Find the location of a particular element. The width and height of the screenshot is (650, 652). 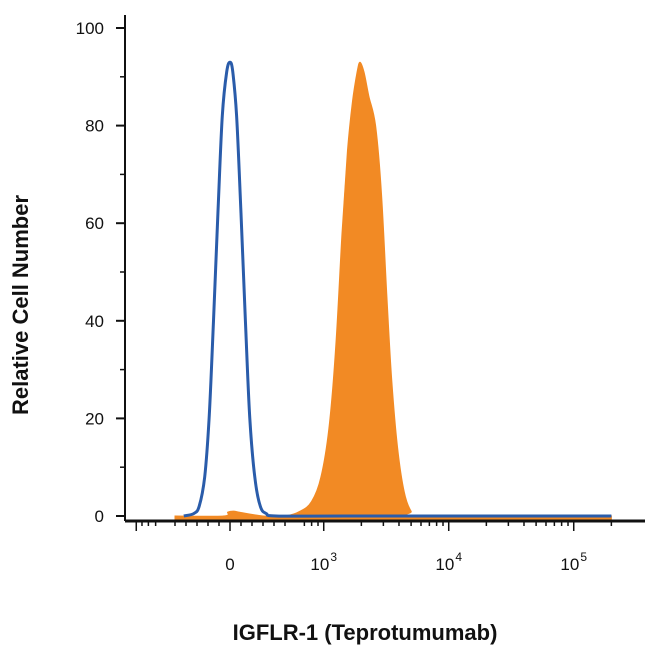

x-tick-label: 10⁴ is located at coordinates (448, 562).